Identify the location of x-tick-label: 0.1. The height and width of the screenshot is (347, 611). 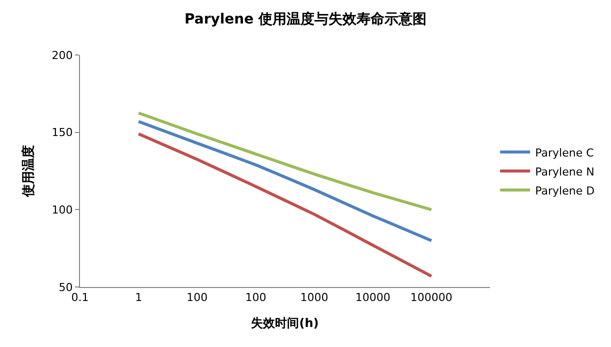
(80, 297).